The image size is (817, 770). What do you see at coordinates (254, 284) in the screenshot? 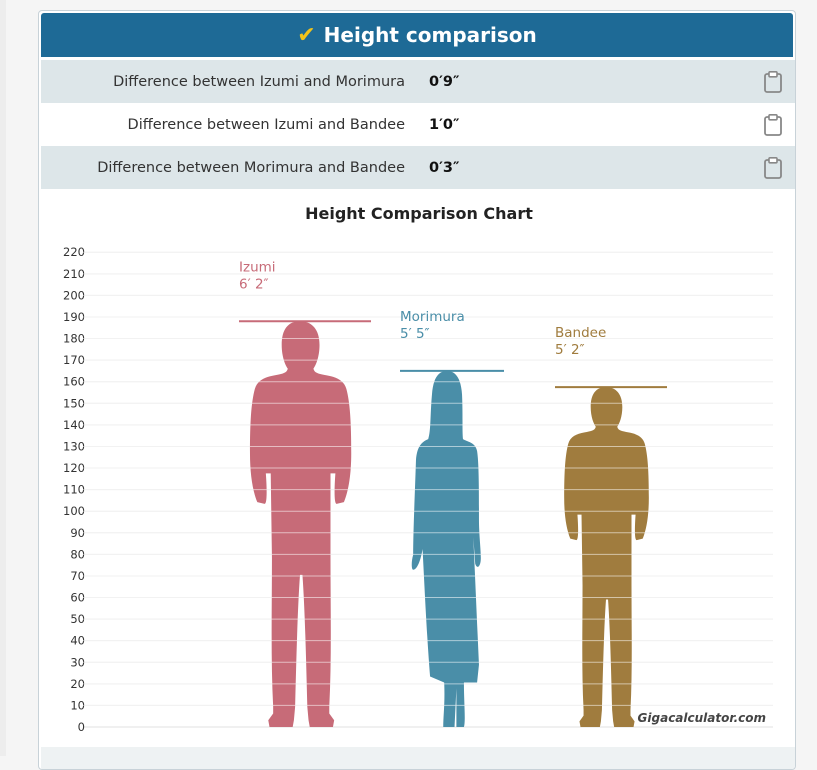
I see `person-height-label: 6′ 2″` at bounding box center [254, 284].